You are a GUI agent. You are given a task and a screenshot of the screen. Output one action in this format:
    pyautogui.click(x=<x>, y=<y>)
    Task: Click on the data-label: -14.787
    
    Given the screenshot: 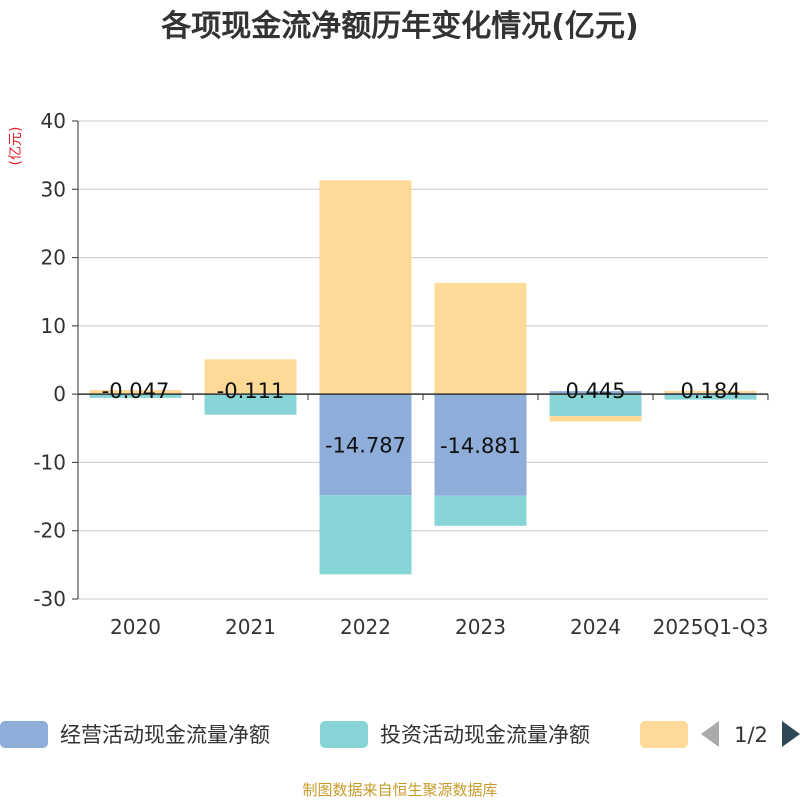 What is the action you would take?
    pyautogui.click(x=365, y=446)
    